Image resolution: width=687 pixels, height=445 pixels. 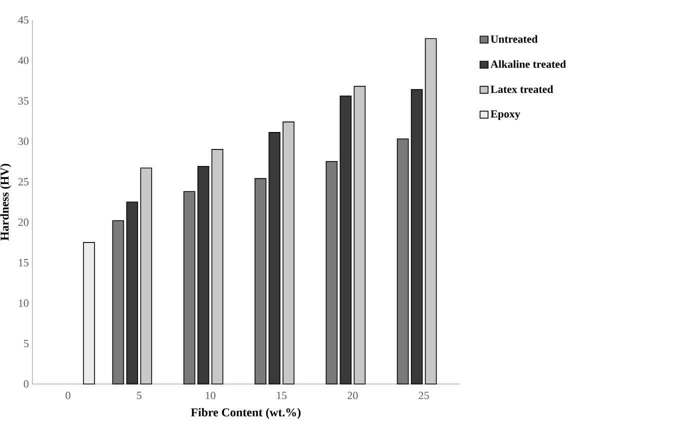 I want to click on legend-label: Latex treated, so click(x=522, y=89).